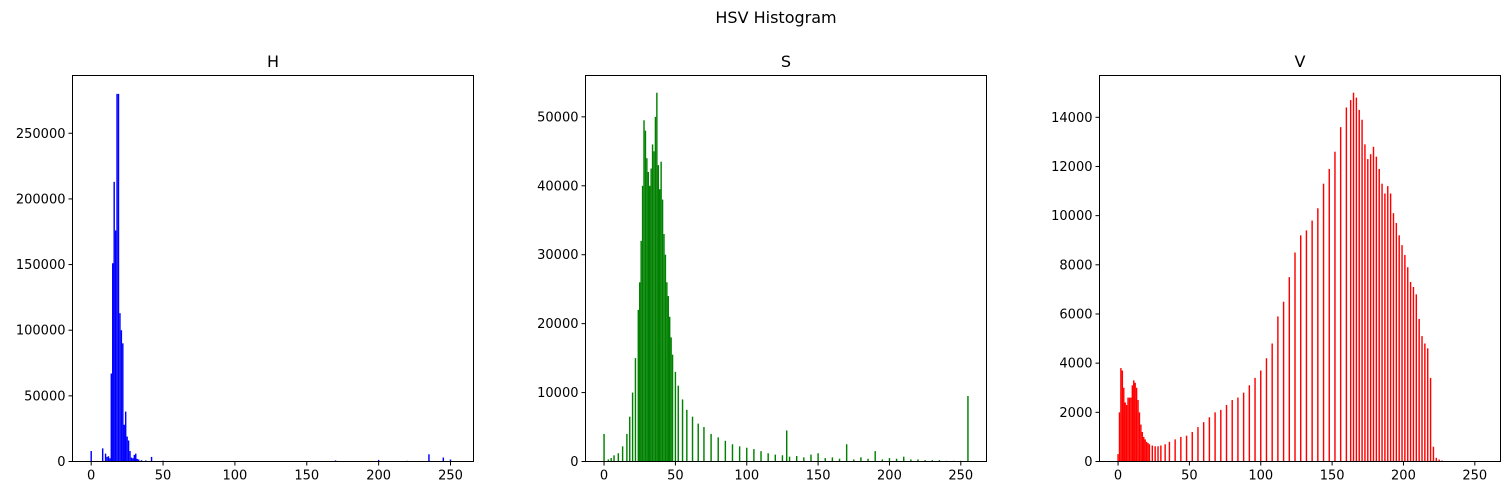  Describe the element at coordinates (1075, 290) in the screenshot. I see `y-axis-ticks: 0 2000 4000 6000 8000 10000 12000 14000` at that location.